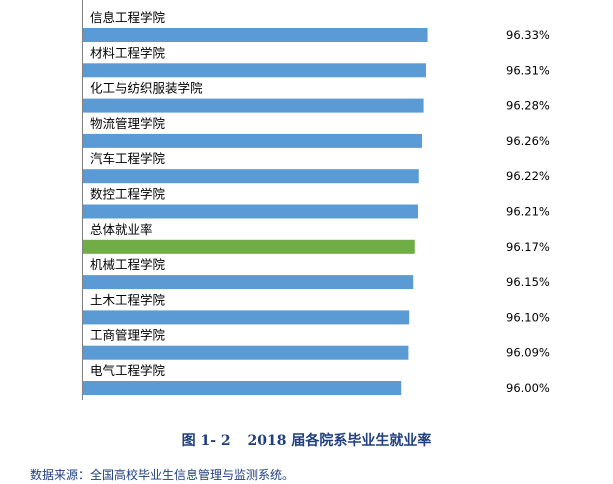 This screenshot has height=484, width=613. I want to click on value-label: 96.10%, so click(528, 317).